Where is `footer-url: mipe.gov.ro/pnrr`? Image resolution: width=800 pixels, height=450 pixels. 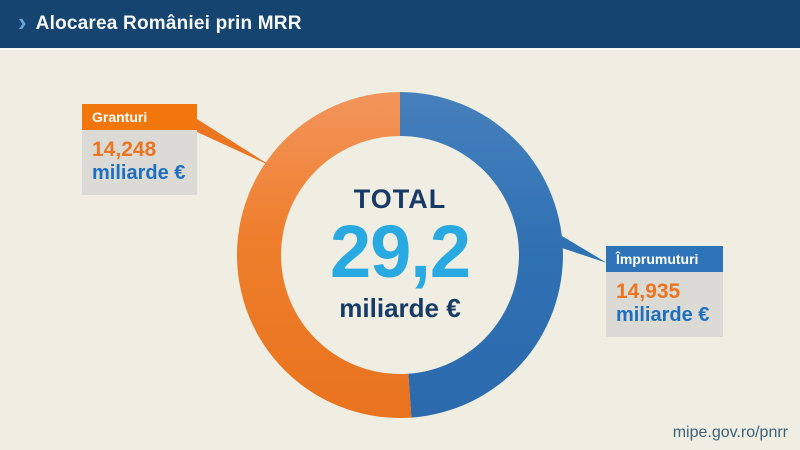
footer-url: mipe.gov.ro/pnrr is located at coordinates (730, 432).